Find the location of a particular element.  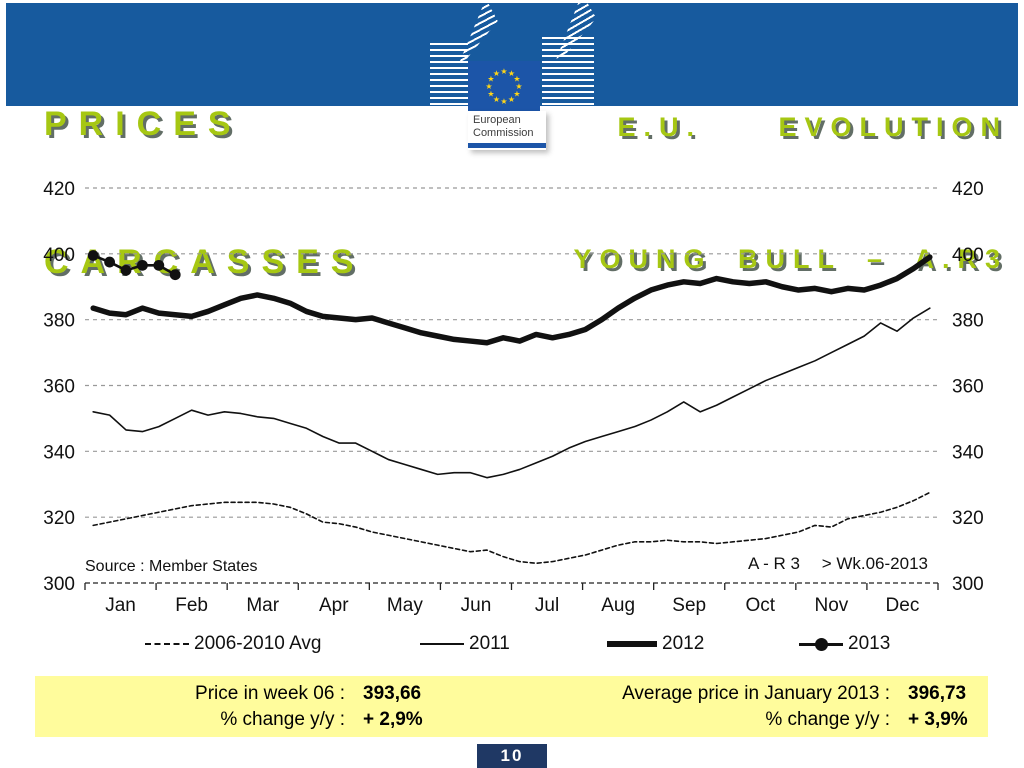

svg-text: Jun is located at coordinates (476, 605).